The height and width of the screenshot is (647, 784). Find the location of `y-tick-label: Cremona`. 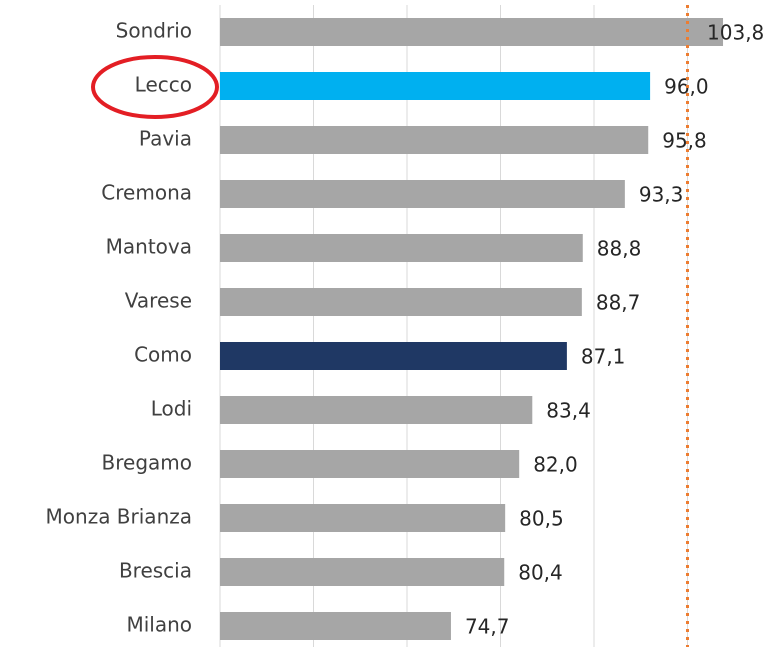

y-tick-label: Cremona is located at coordinates (146, 193).